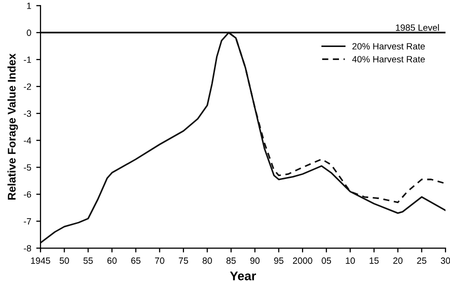  What do you see at coordinates (398, 260) in the screenshot?
I see `x-tick-label: 20` at bounding box center [398, 260].